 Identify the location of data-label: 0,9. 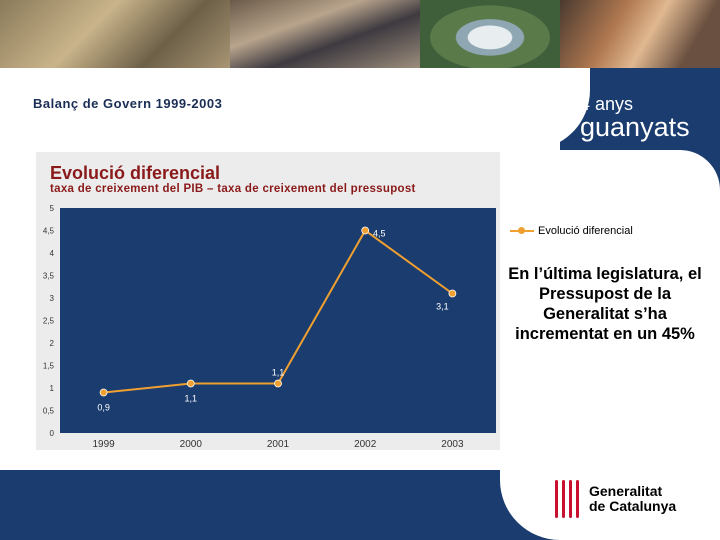
(103, 408).